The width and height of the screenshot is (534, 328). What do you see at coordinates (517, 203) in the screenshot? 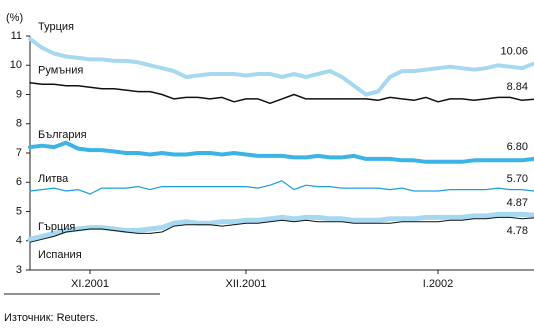
I see `end-value-label: 4.87` at bounding box center [517, 203].